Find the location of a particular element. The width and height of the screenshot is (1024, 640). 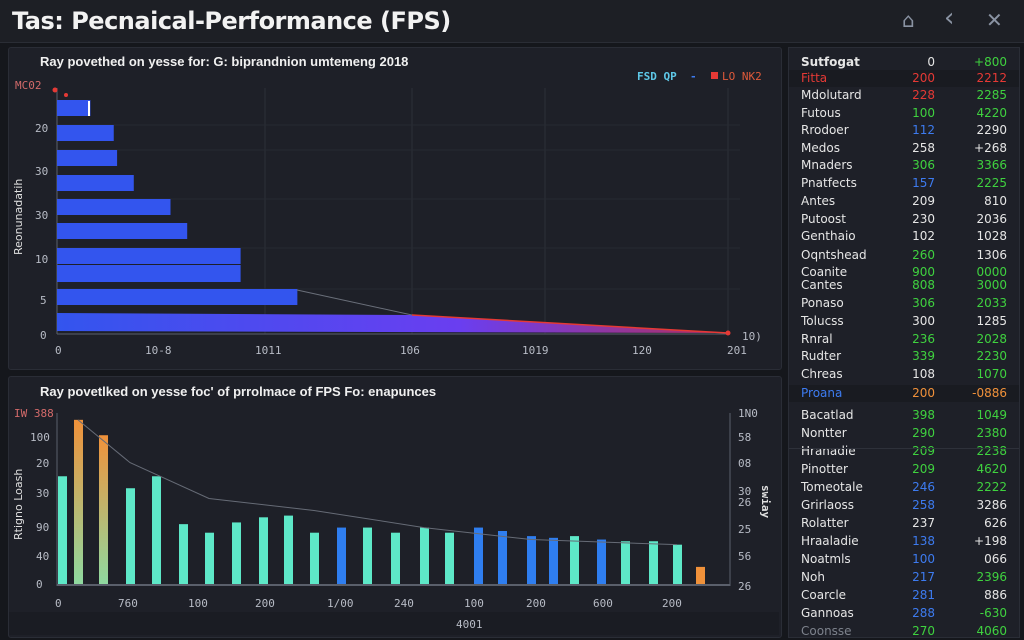

row-label: Gannoas is located at coordinates (827, 613).